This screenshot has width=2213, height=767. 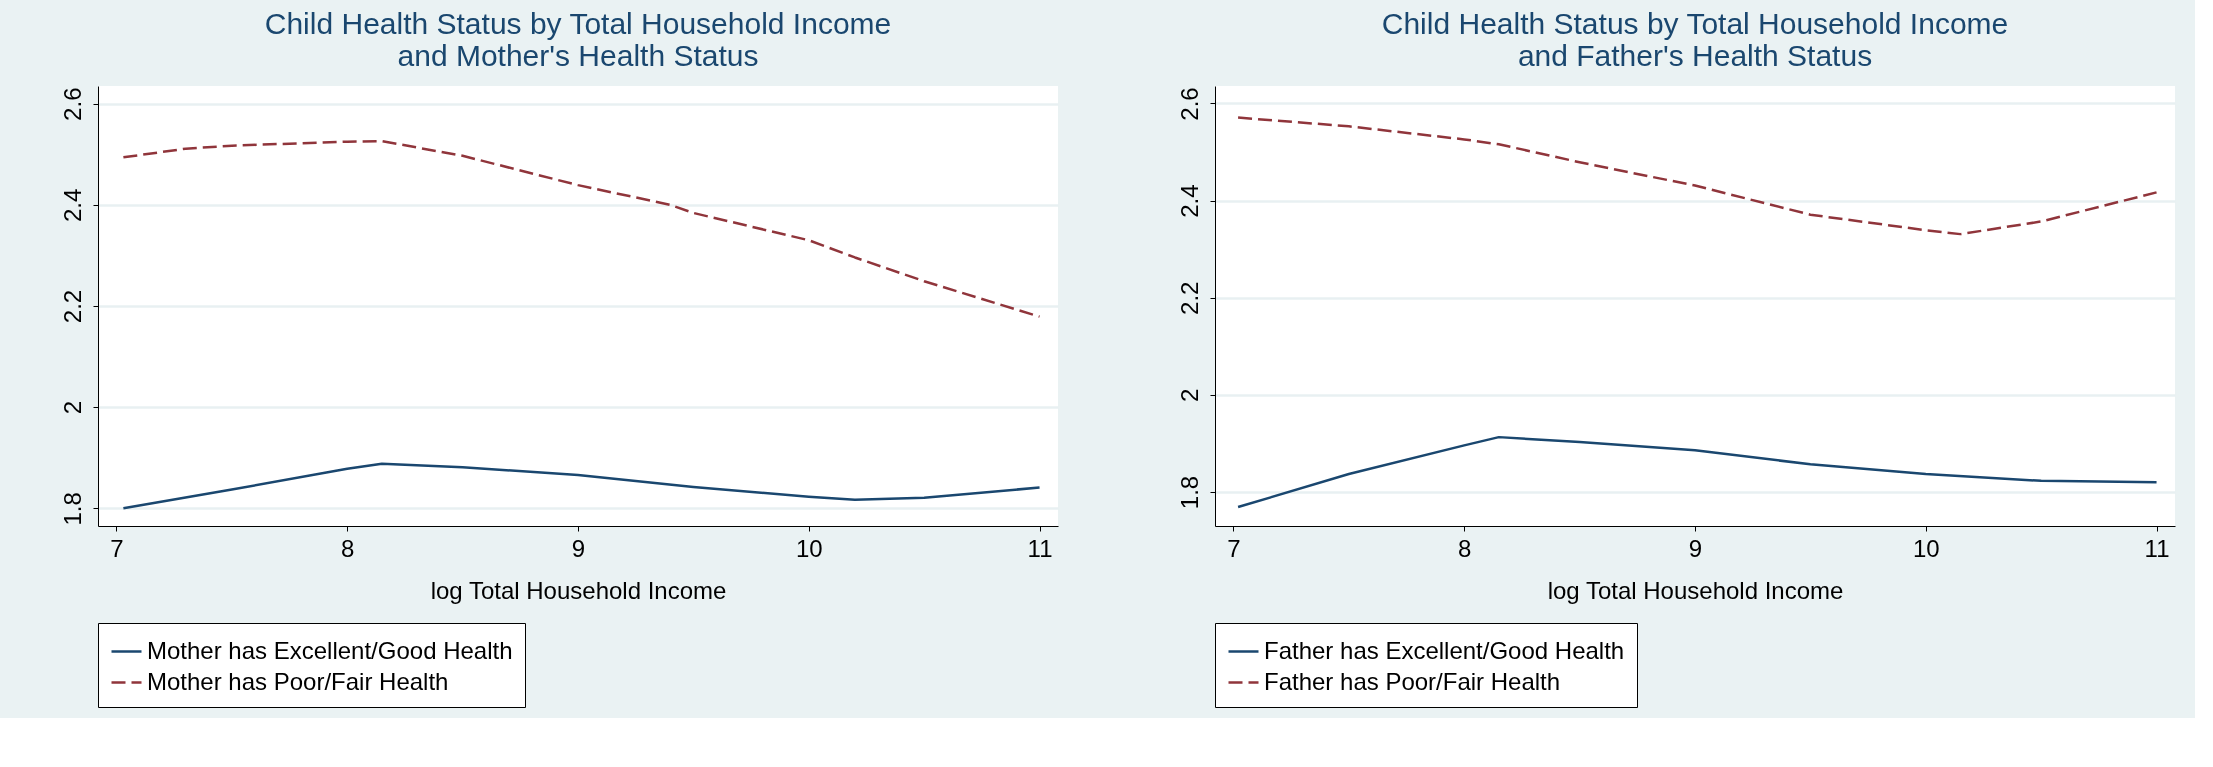 What do you see at coordinates (1444, 650) in the screenshot?
I see `legend-label: Father has Excellent/Good Health` at bounding box center [1444, 650].